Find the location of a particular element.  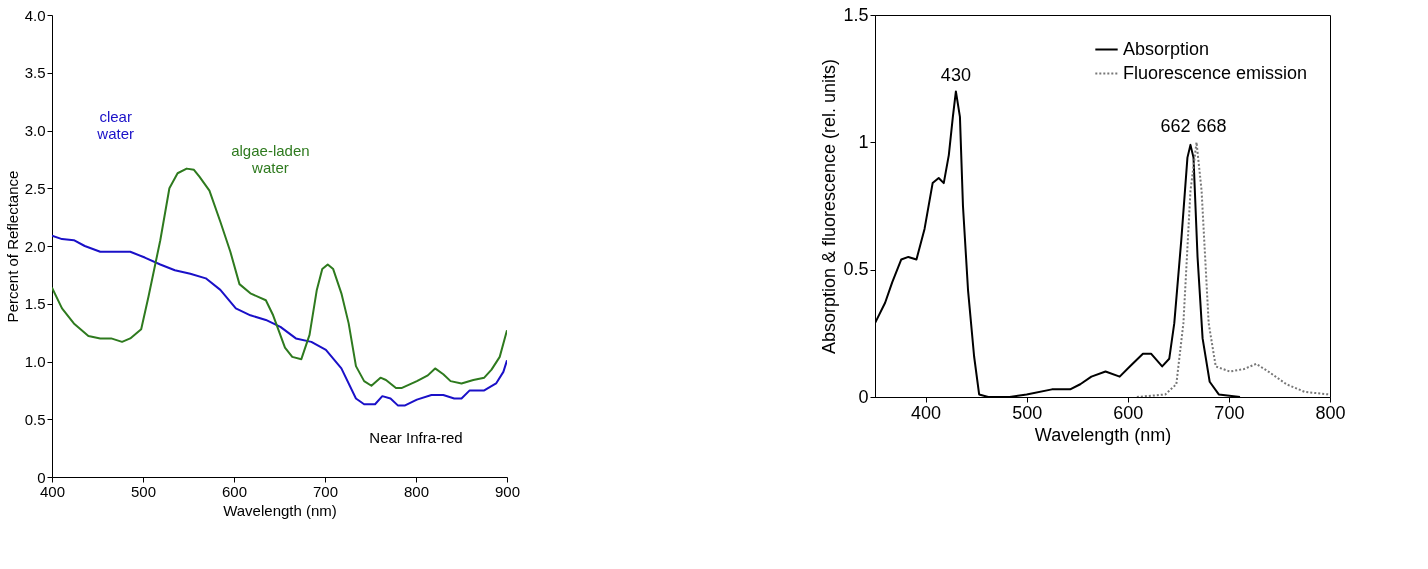

annotation: clear water is located at coordinates (115, 124).